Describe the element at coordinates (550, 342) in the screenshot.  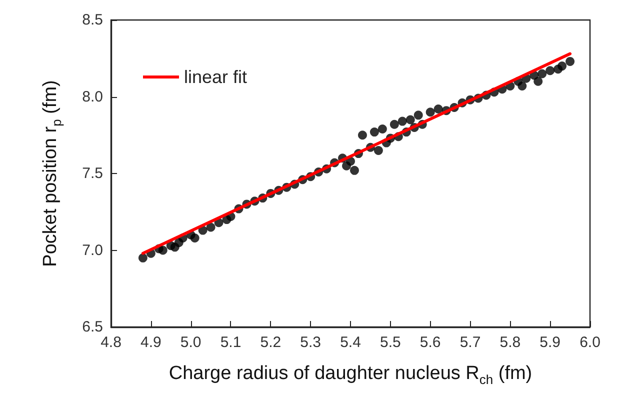
I see `x-tick-label: 5.9` at that location.